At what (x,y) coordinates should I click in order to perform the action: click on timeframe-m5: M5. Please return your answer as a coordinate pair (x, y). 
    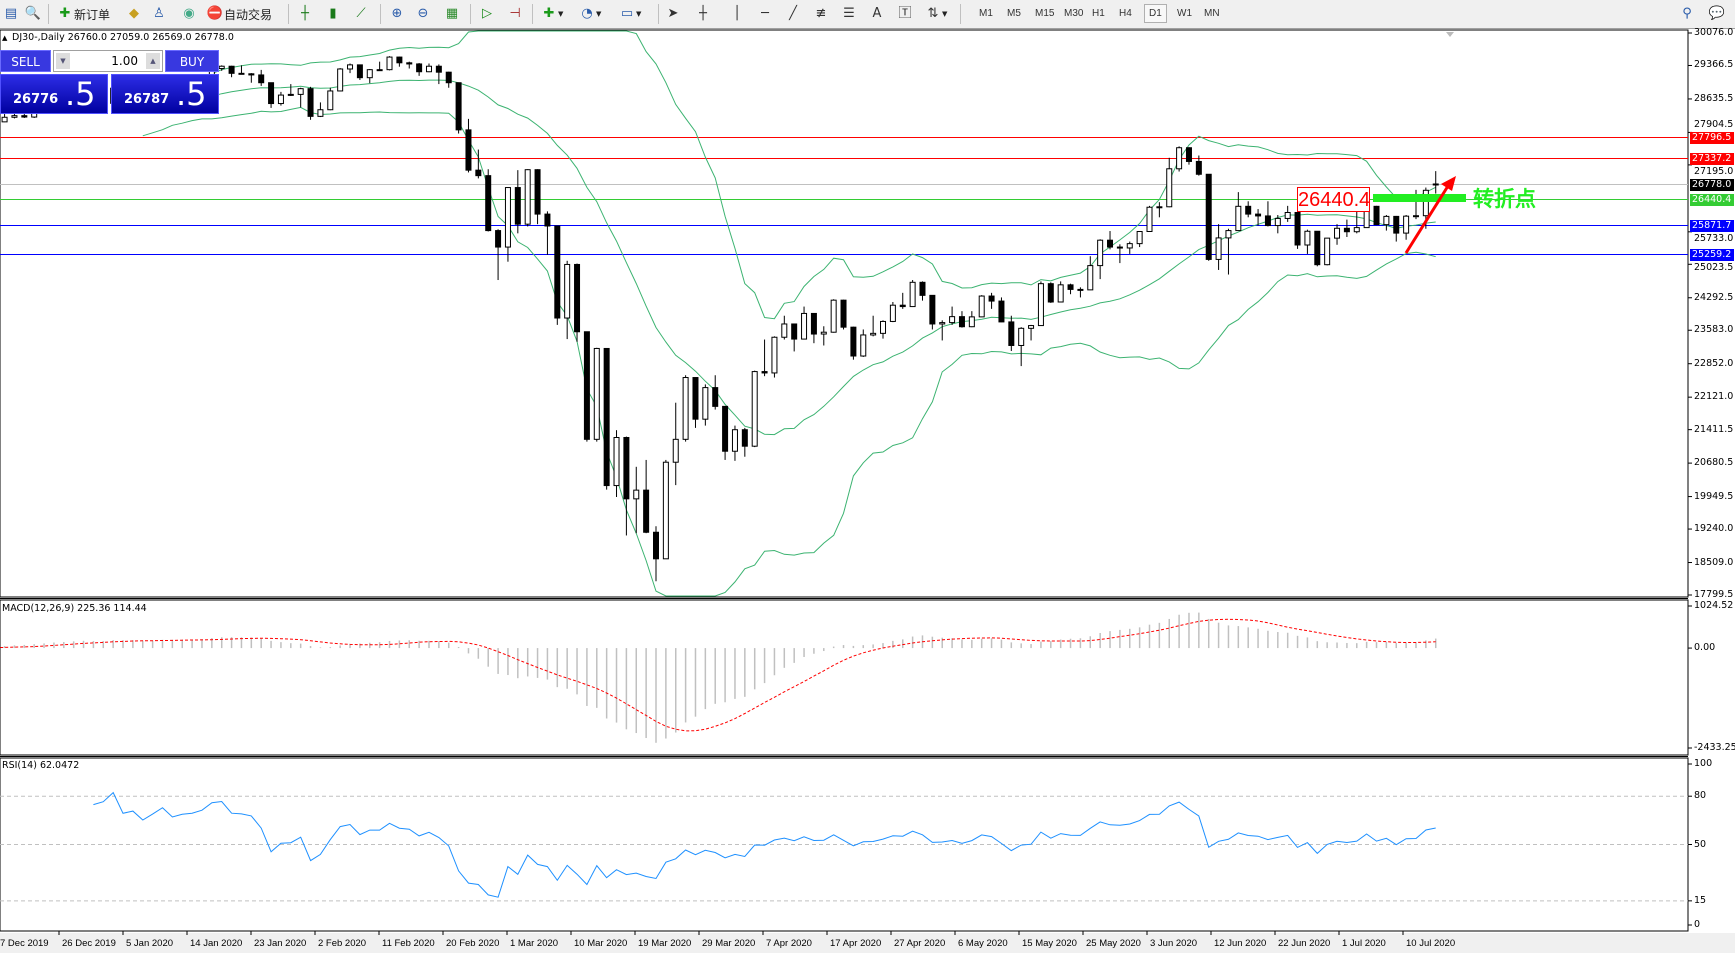
    Looking at the image, I should click on (1014, 13).